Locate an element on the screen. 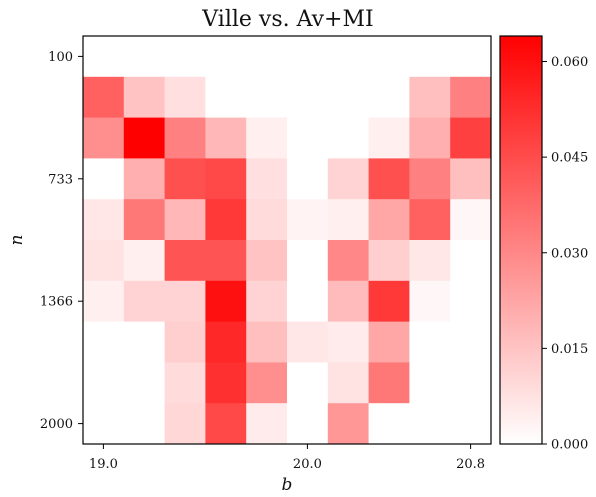  colorbar is located at coordinates (521, 240).